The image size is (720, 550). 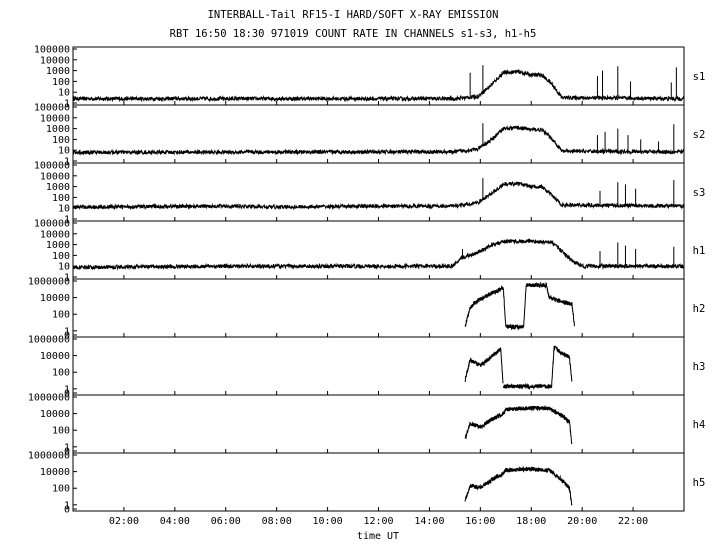 What do you see at coordinates (429, 521) in the screenshot?
I see `x-tick-label: 14:00` at bounding box center [429, 521].